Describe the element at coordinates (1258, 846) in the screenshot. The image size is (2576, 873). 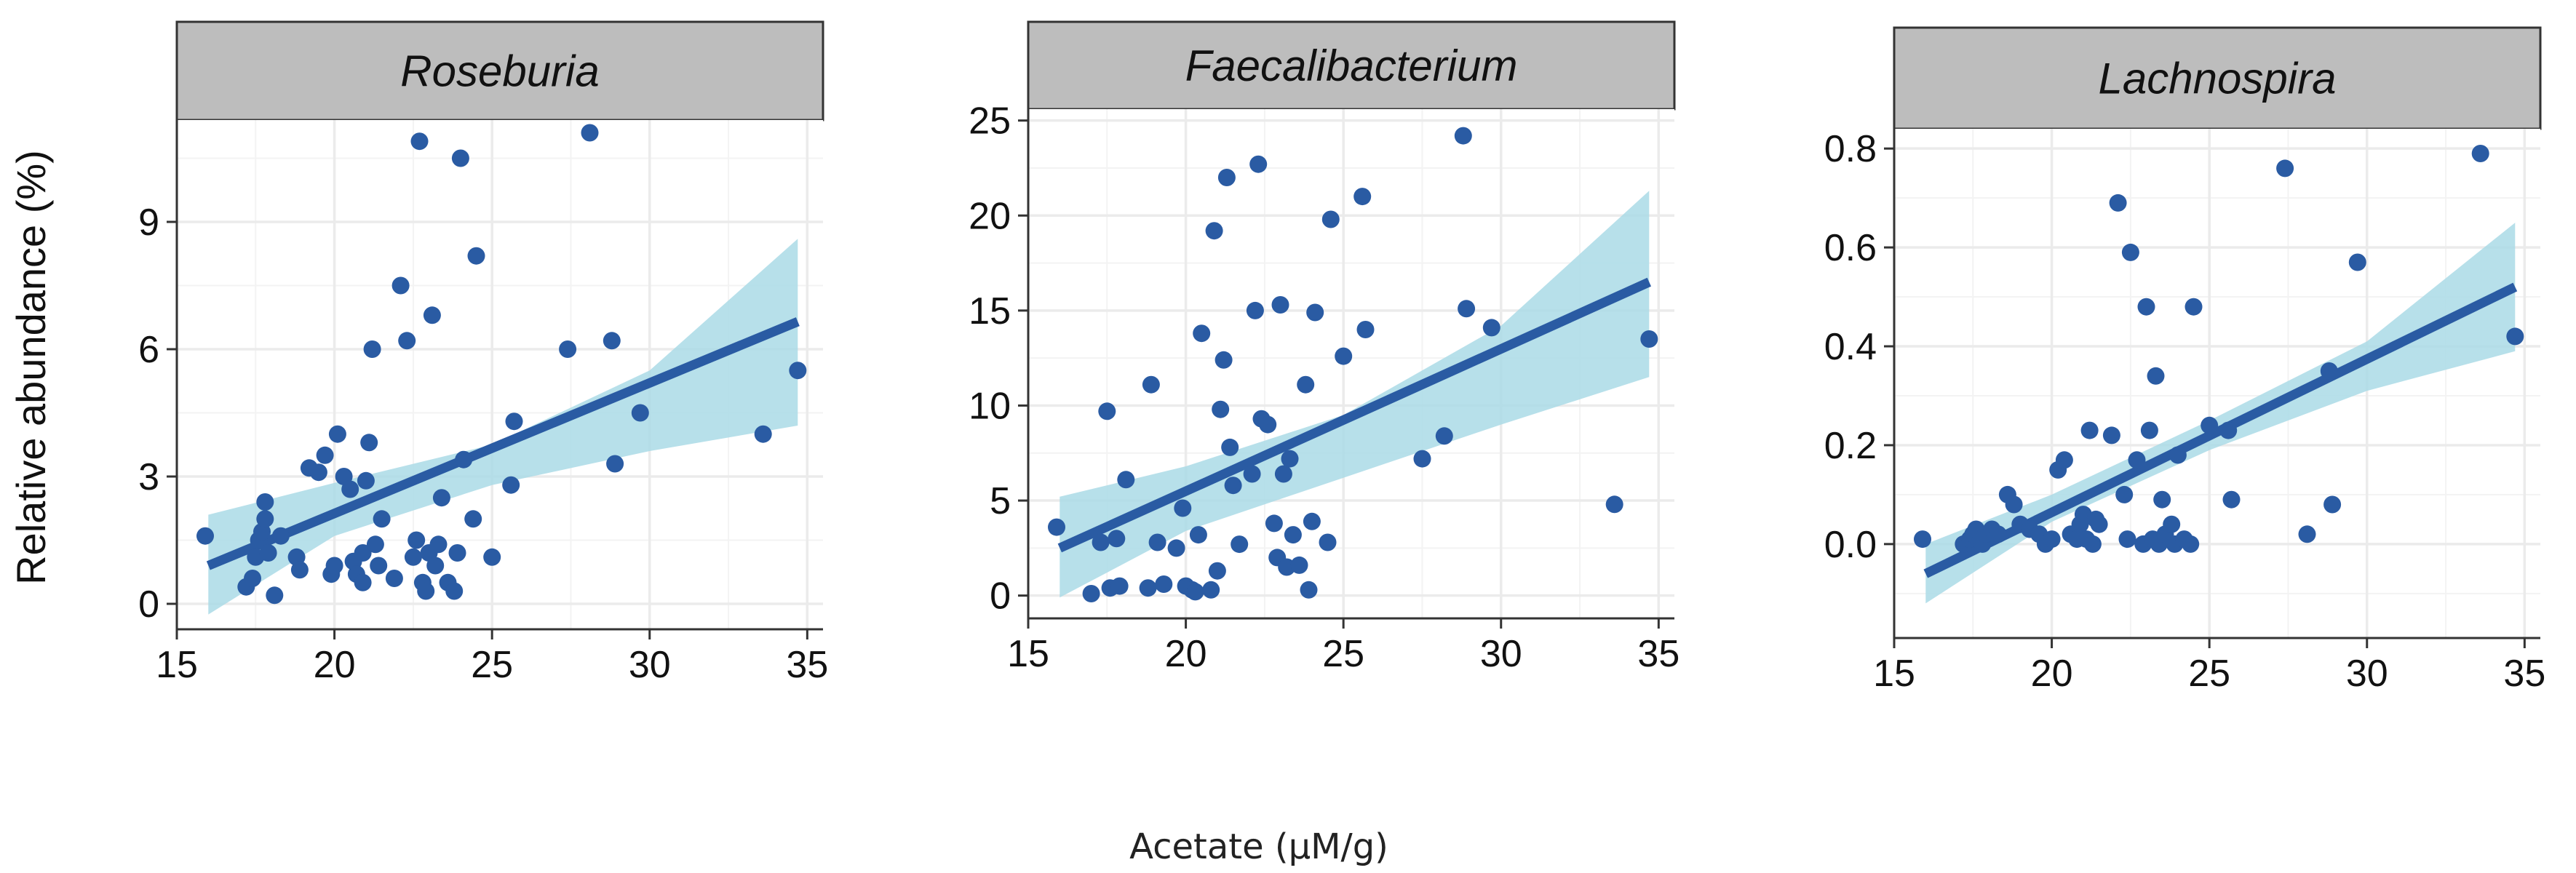
I see `x-axis-title: Acetate (µM/g)` at that location.